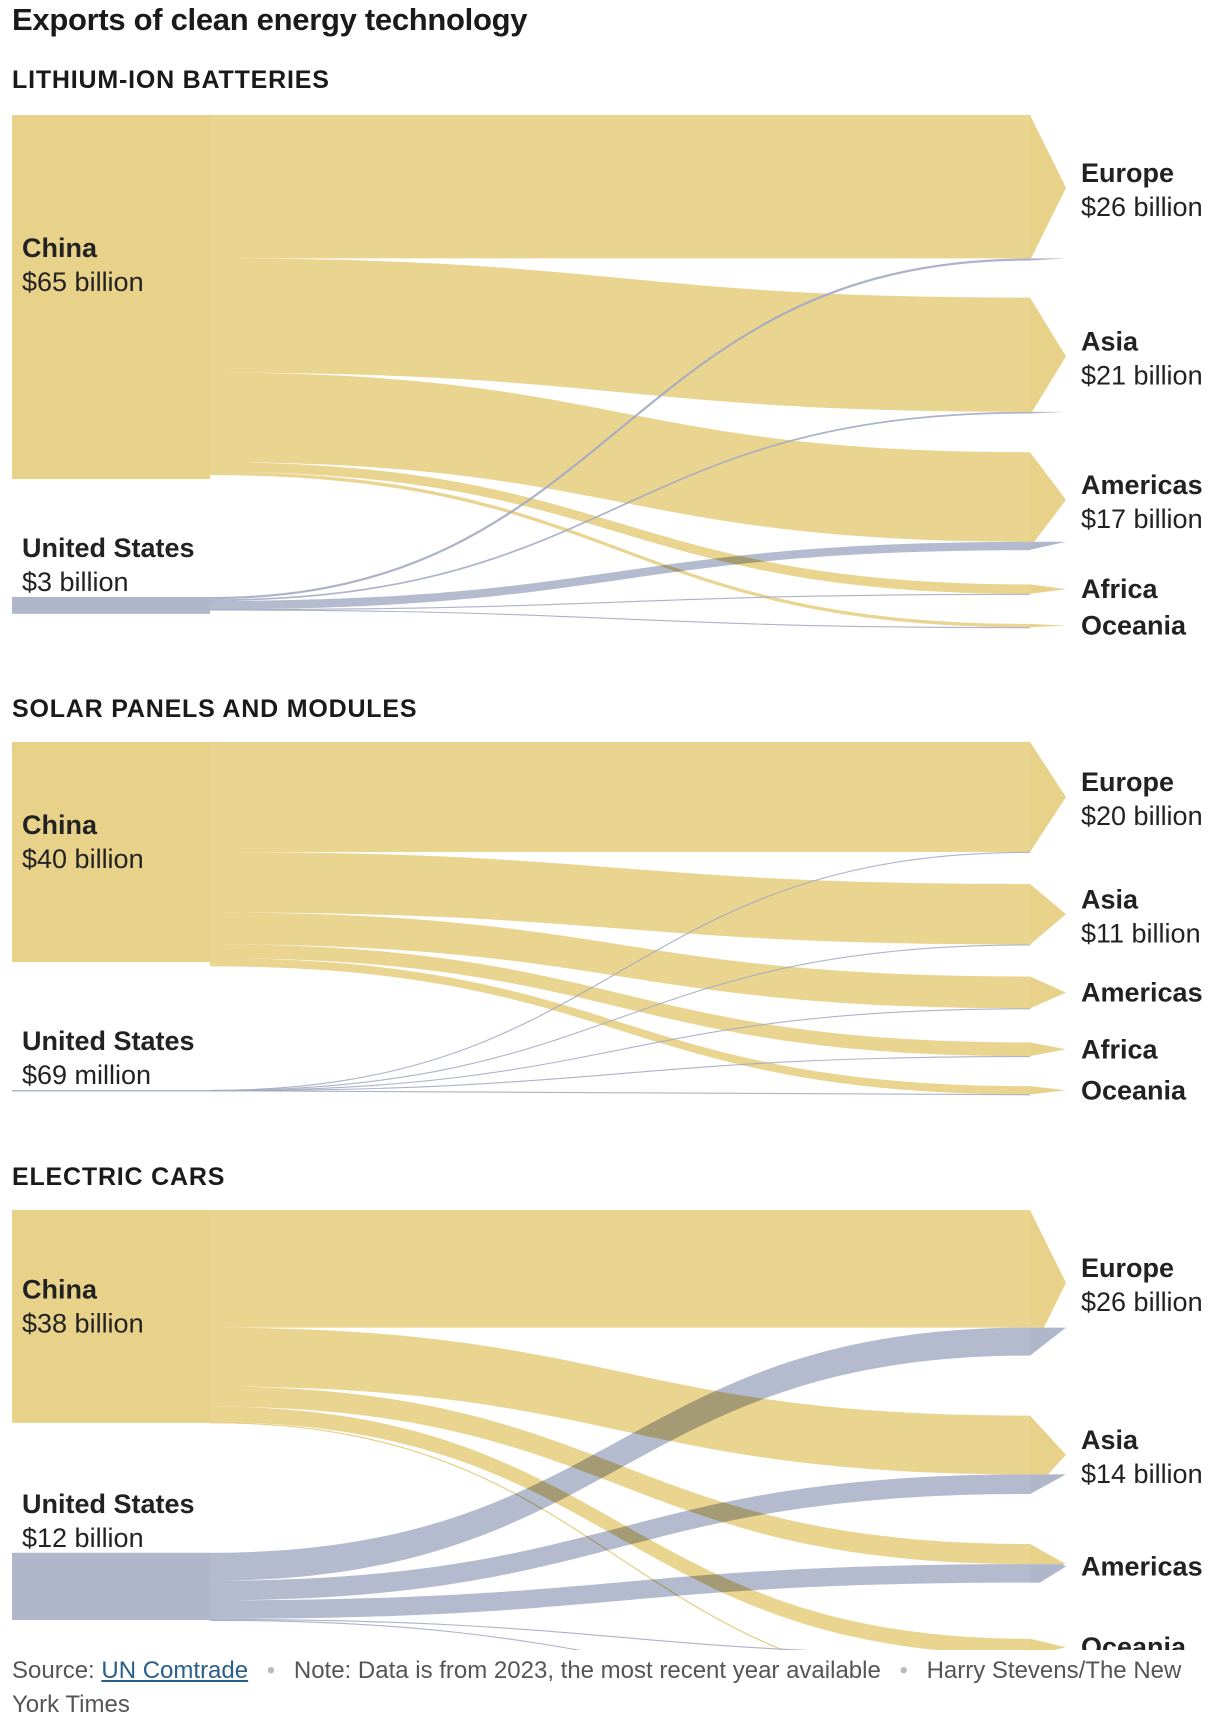 The width and height of the screenshot is (1221, 1727). I want to click on target-value-asia: $11 billion, so click(1141, 933).